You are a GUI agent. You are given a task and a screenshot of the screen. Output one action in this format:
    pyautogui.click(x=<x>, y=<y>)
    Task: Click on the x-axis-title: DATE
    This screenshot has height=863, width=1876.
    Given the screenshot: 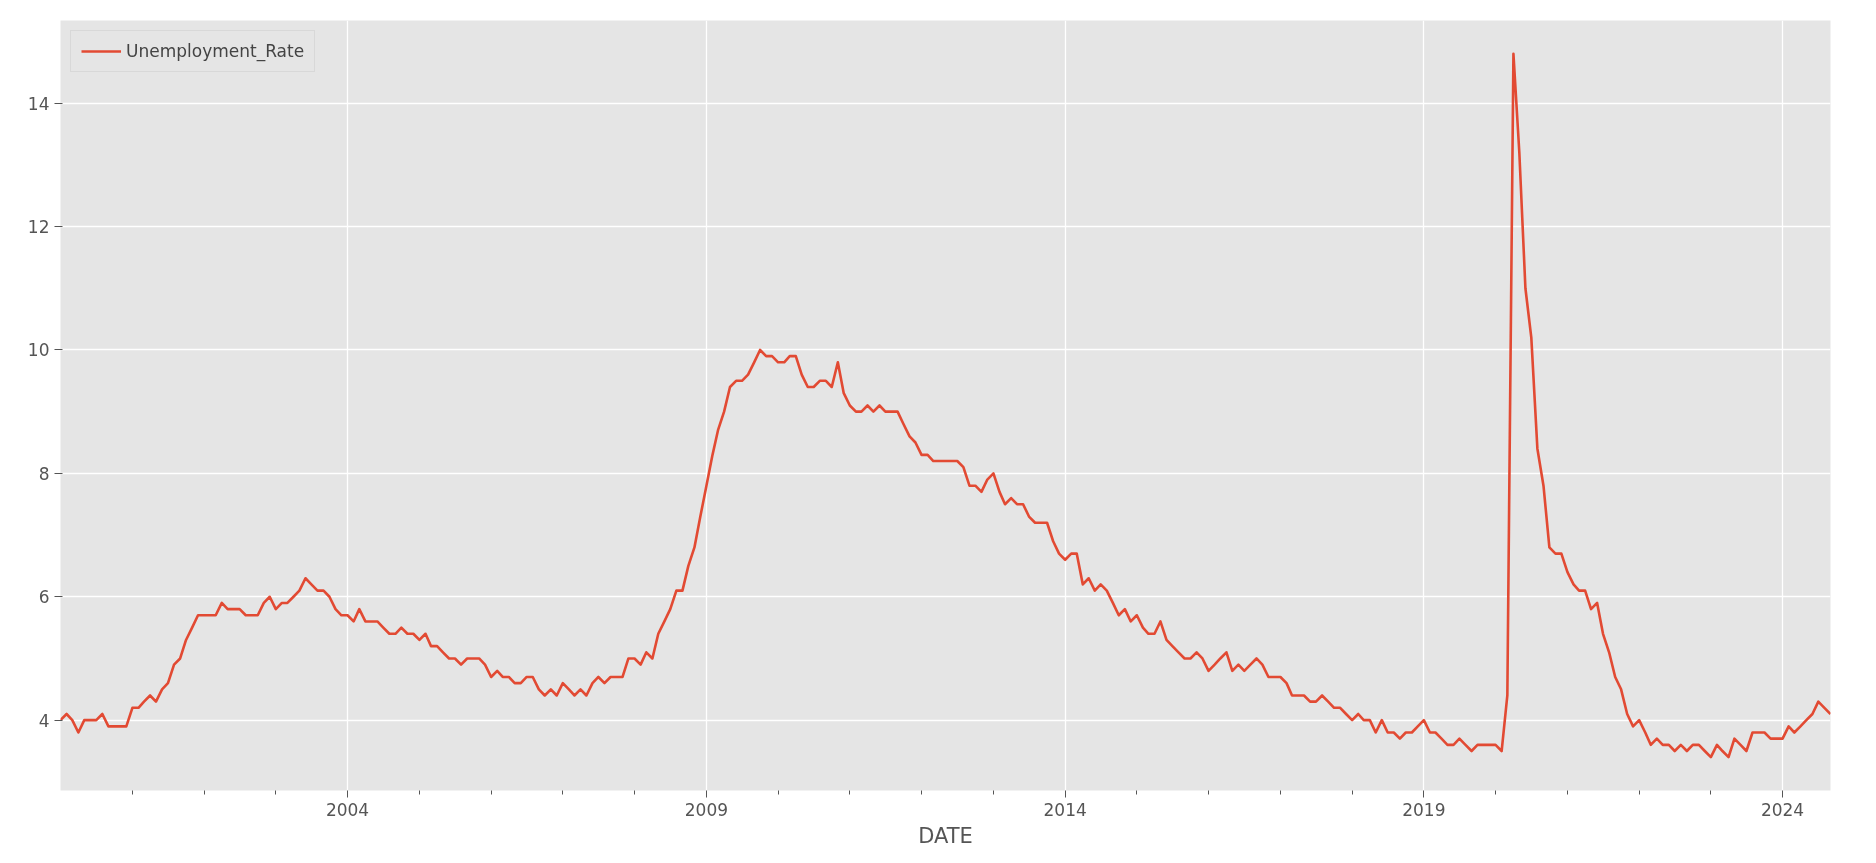 What is the action you would take?
    pyautogui.click(x=945, y=835)
    